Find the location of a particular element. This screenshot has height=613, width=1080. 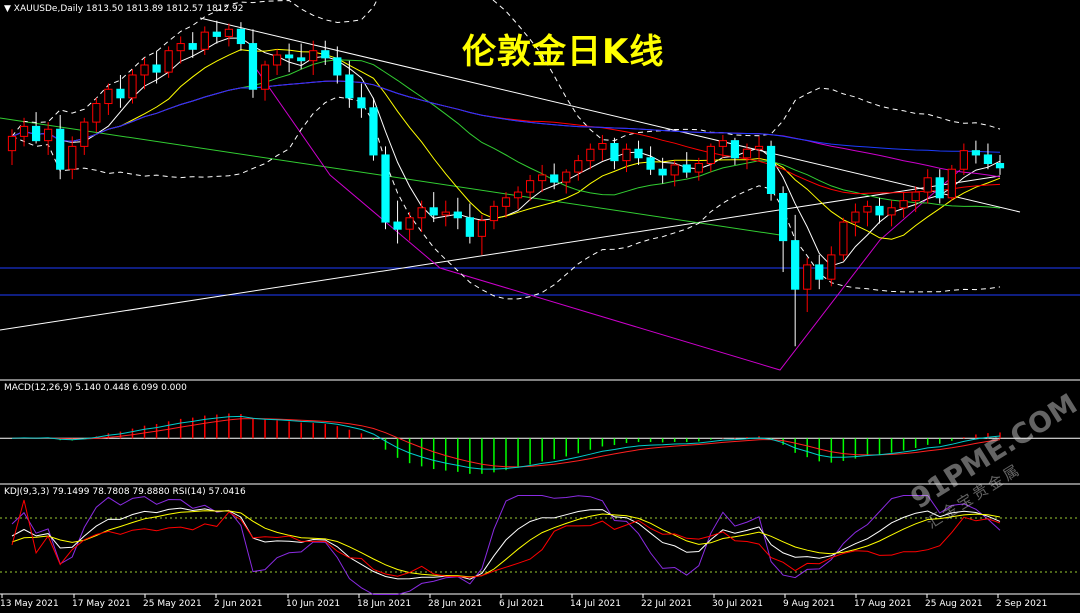

dropdown-triangle-icon: ▼ is located at coordinates (9, 9).